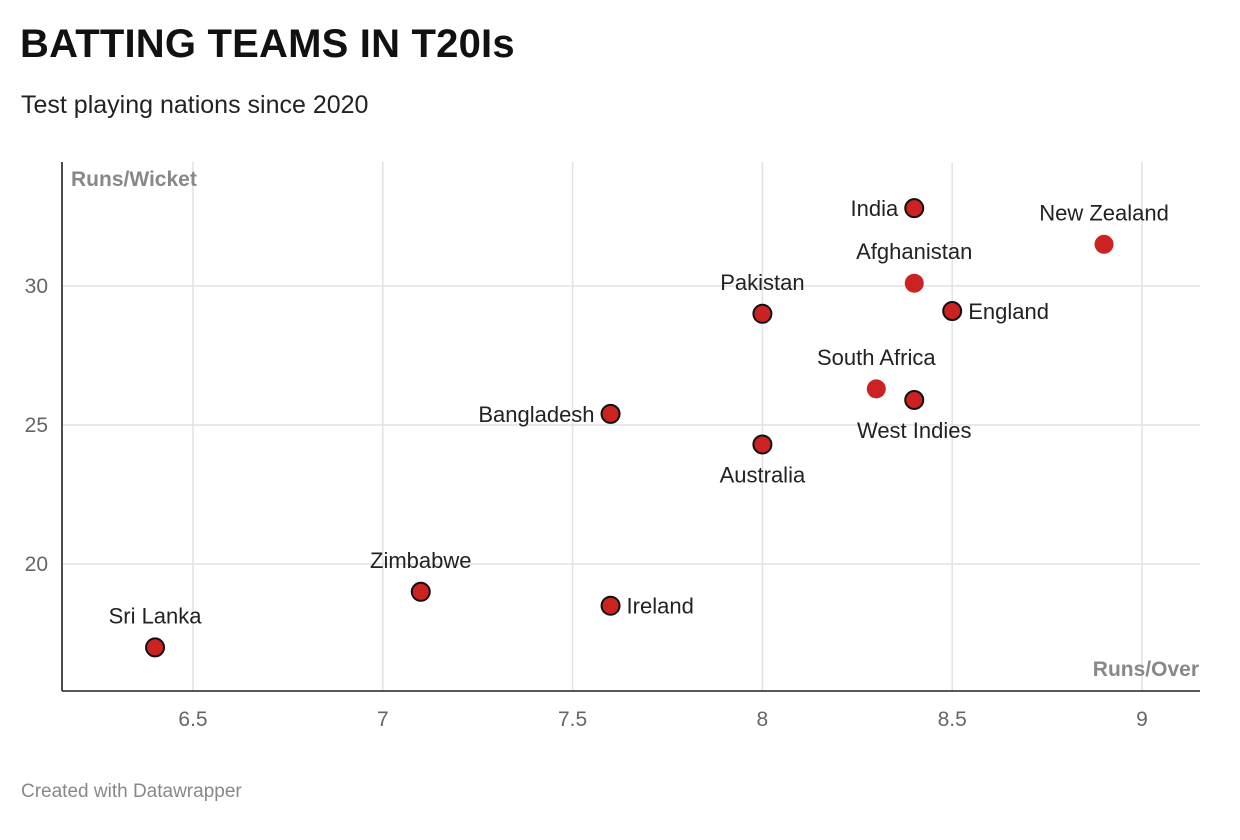  I want to click on x-tick-label: 8, so click(763, 719).